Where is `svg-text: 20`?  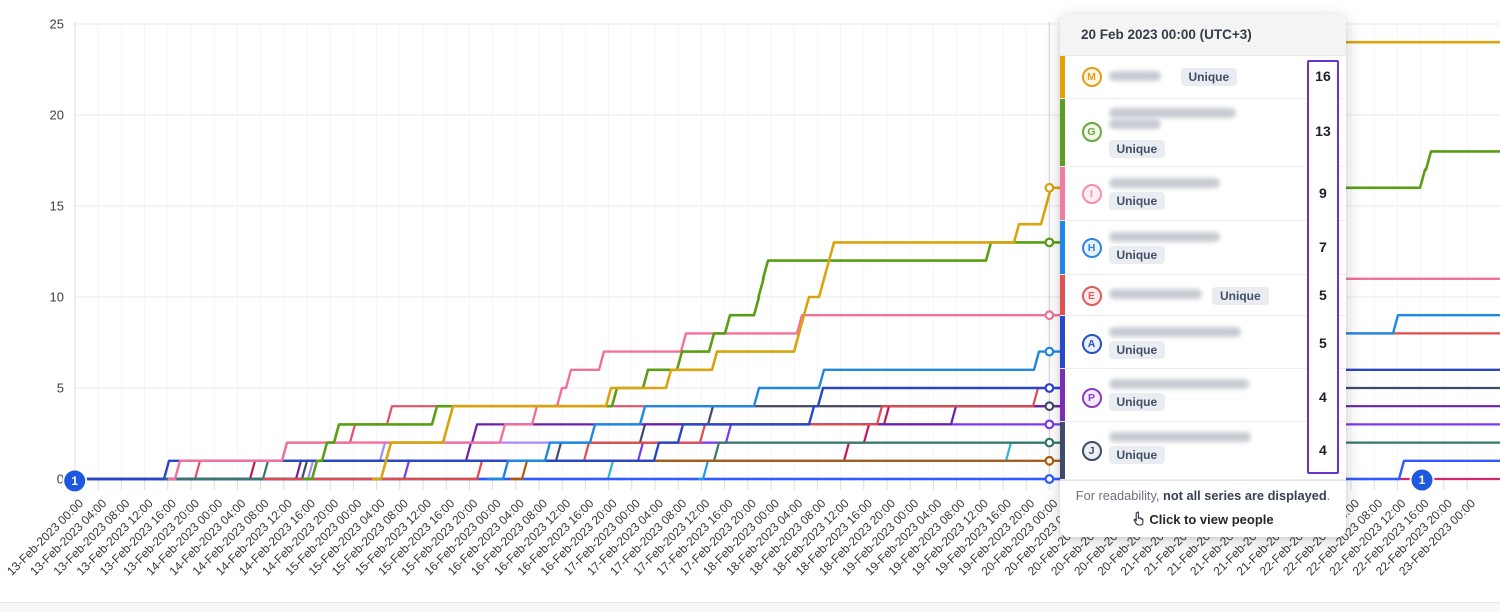 svg-text: 20 is located at coordinates (57, 115).